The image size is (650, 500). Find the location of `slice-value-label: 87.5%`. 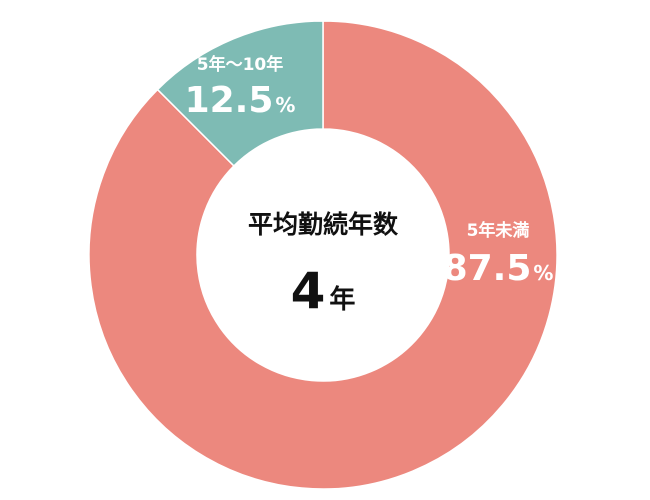

slice-value-label: 87.5% is located at coordinates (498, 268).